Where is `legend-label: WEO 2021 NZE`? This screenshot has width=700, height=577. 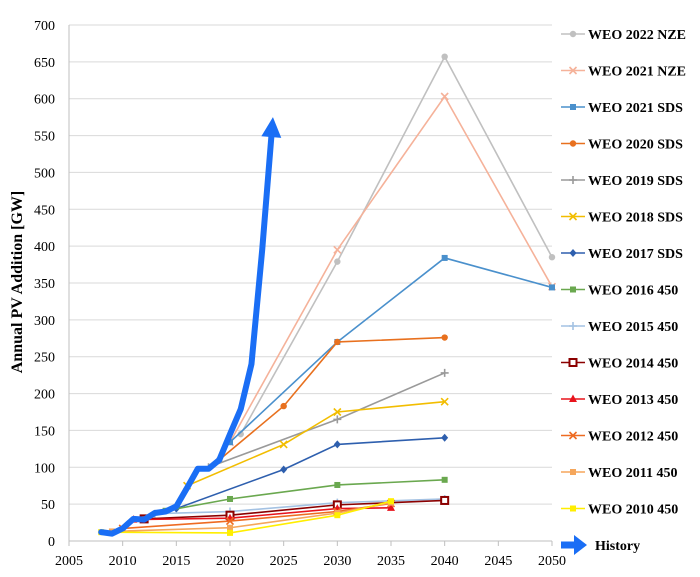
legend-label: WEO 2021 NZE is located at coordinates (637, 72).